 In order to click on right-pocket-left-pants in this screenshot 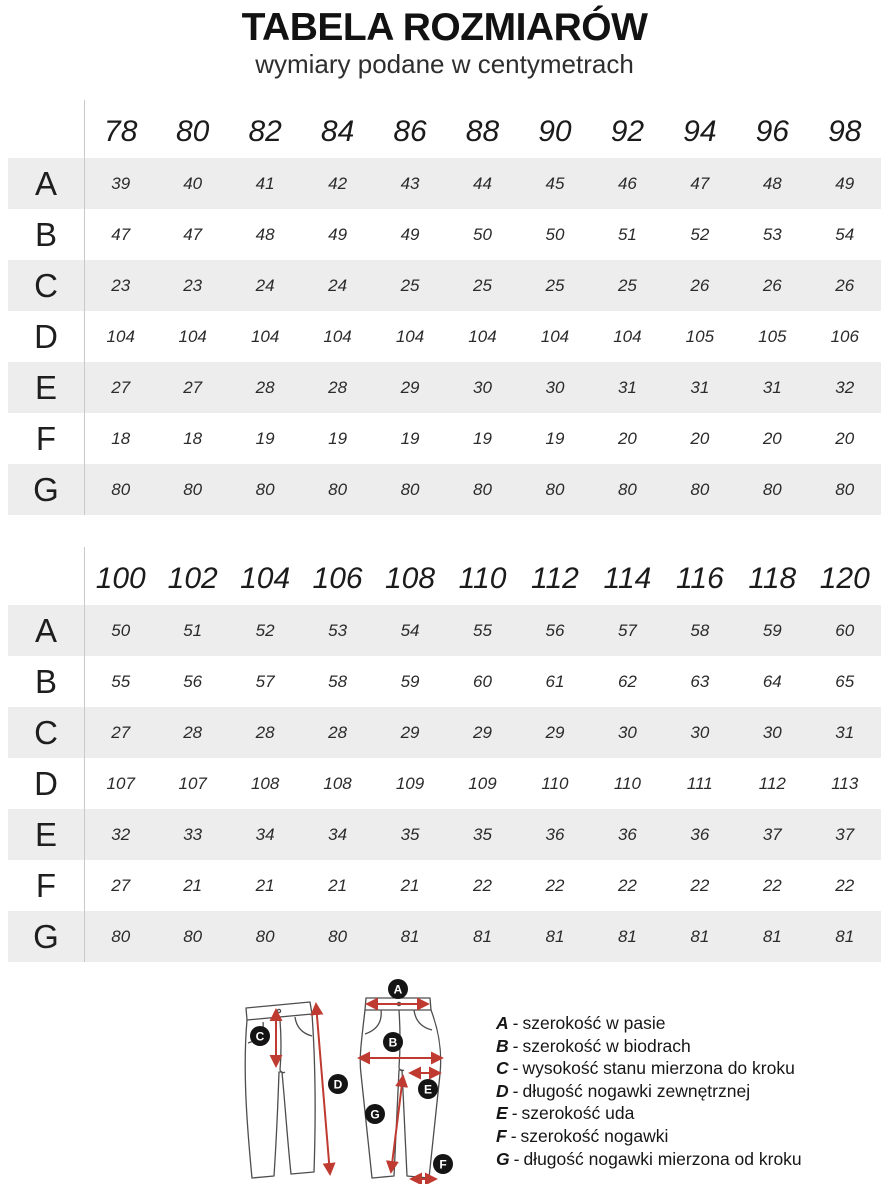, I will do `click(303, 1026)`.